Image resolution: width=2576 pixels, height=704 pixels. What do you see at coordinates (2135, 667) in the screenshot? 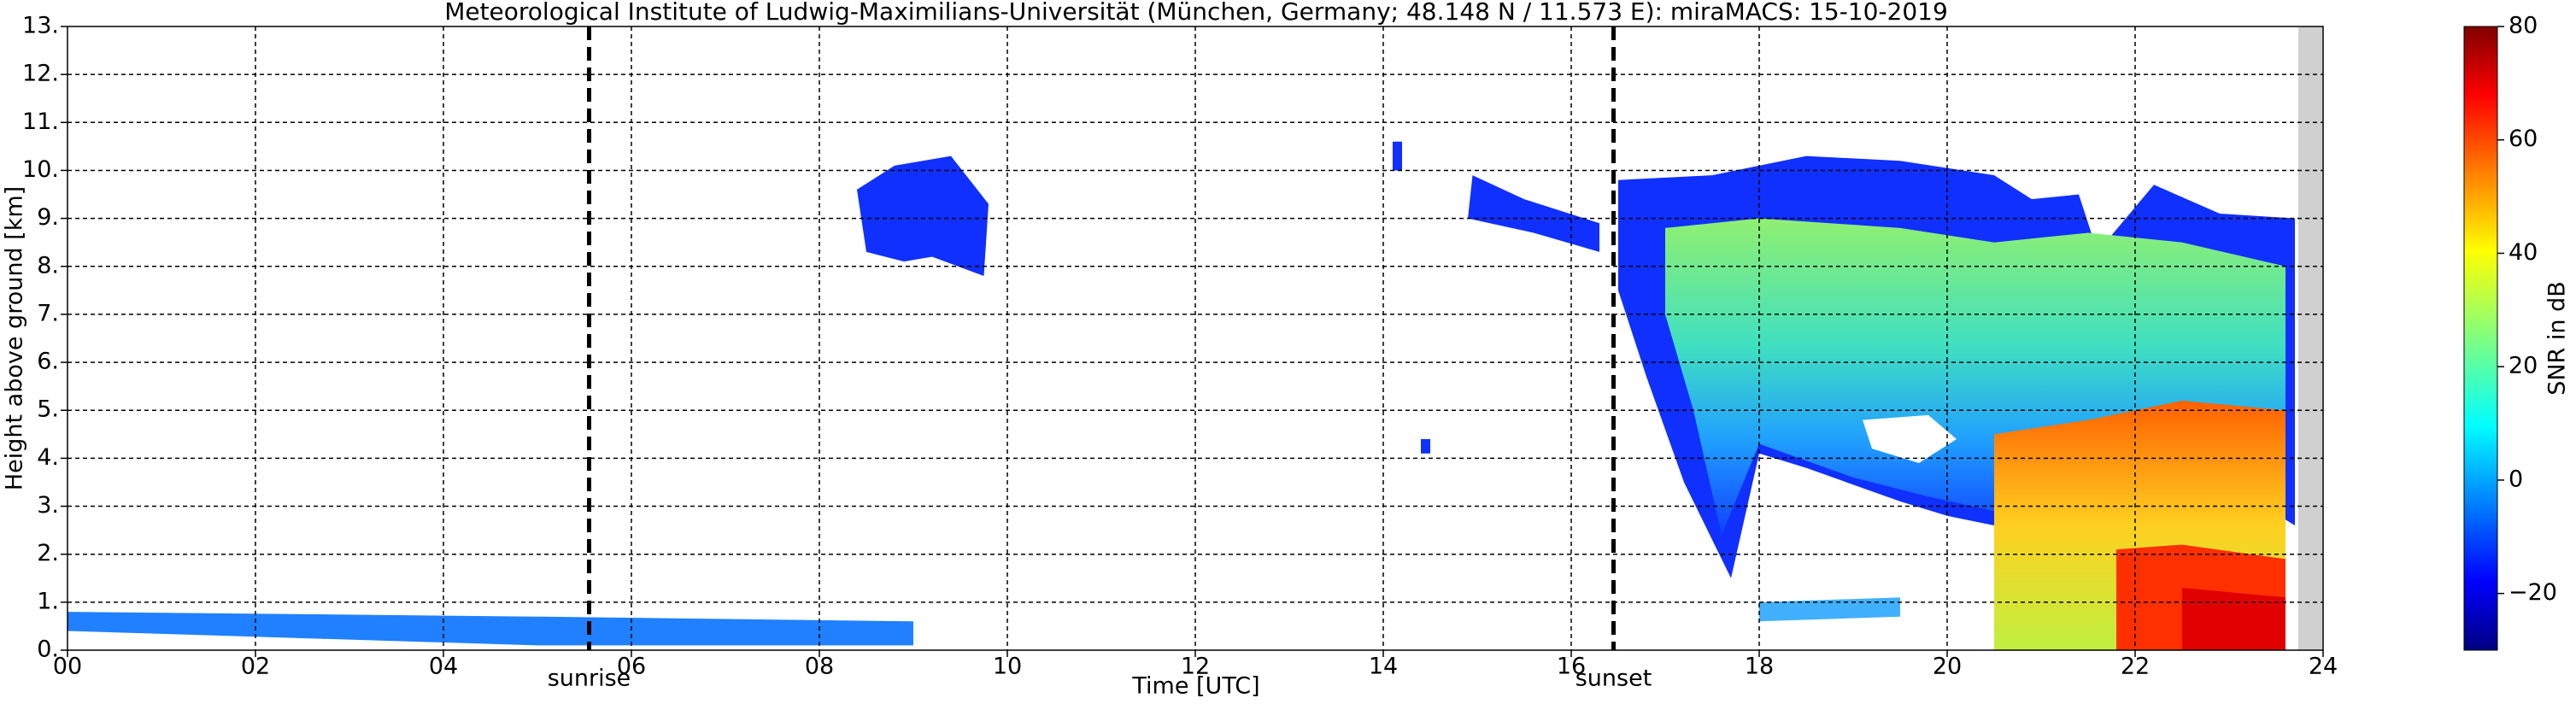
I see `x-tick-label: 22` at bounding box center [2135, 667].